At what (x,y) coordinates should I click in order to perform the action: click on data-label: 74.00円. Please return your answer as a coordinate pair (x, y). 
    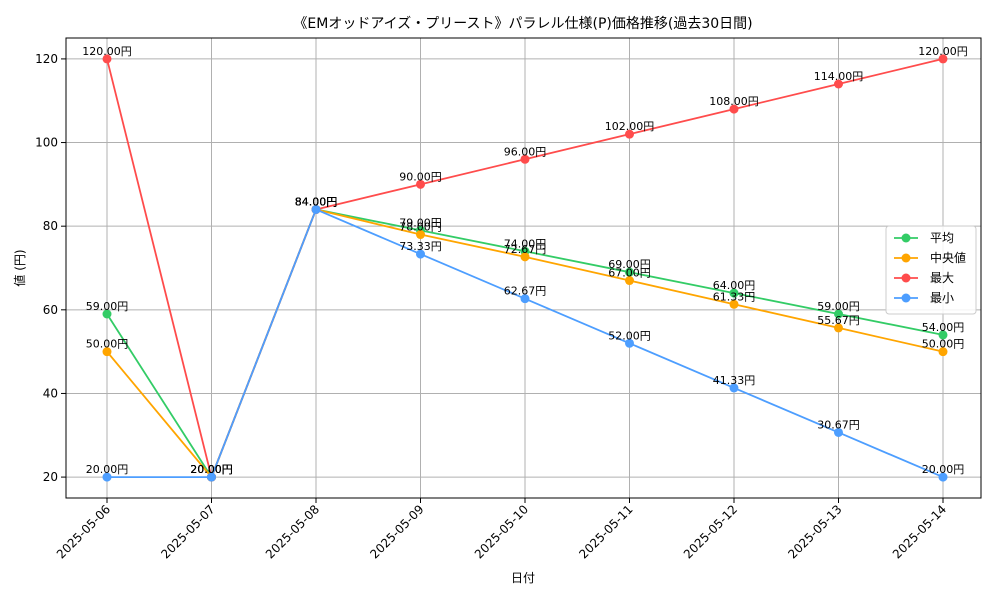
    Looking at the image, I should click on (525, 243).